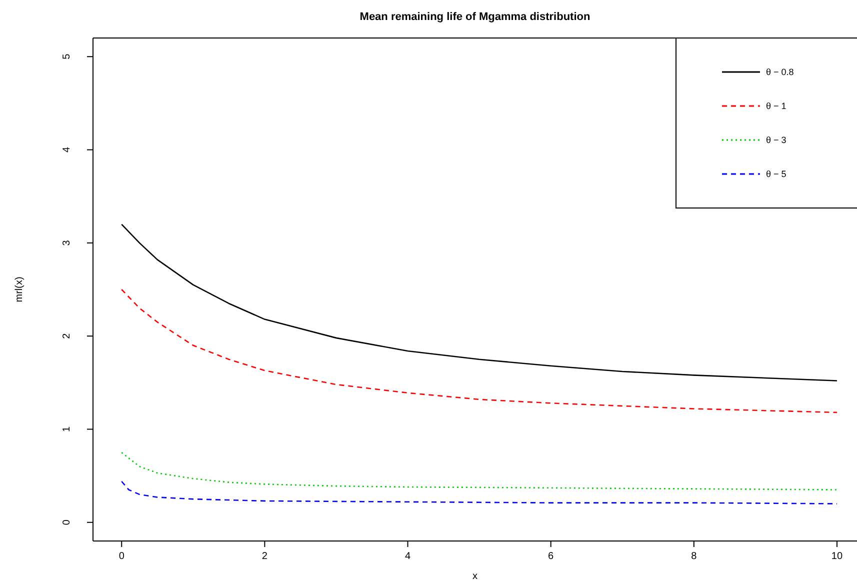 The height and width of the screenshot is (582, 857). What do you see at coordinates (121, 556) in the screenshot?
I see `x-tick-label: 0` at bounding box center [121, 556].